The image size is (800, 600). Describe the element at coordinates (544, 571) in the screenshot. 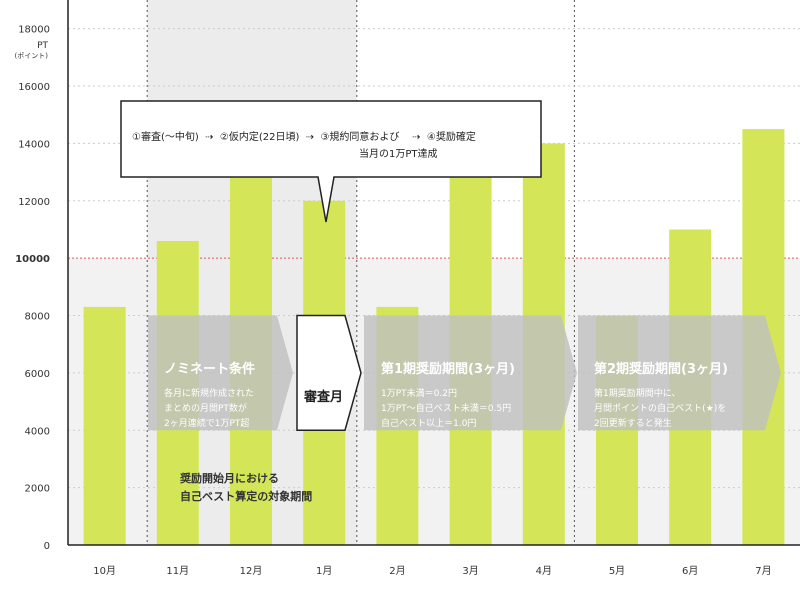

I see `x-tick-label: 4月` at that location.